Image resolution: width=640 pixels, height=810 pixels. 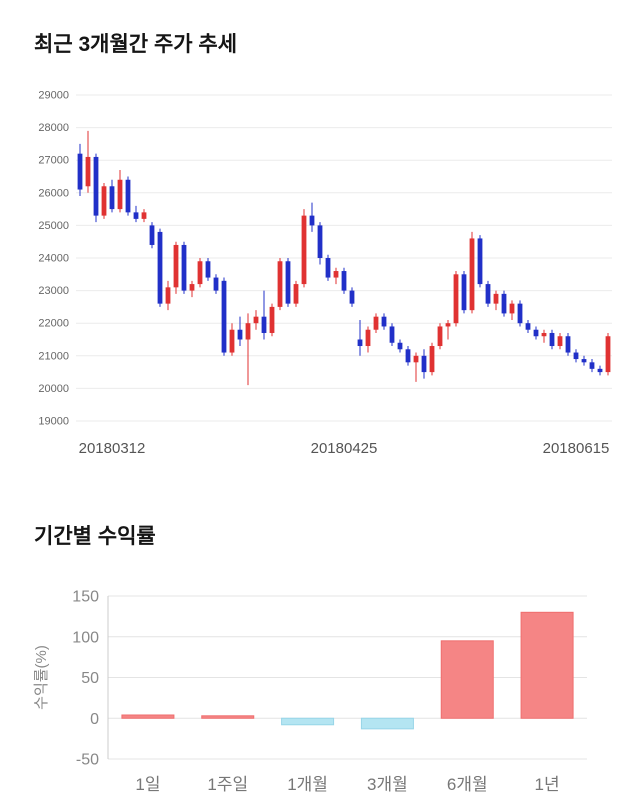 What do you see at coordinates (344, 448) in the screenshot?
I see `price-x-tick-label: 20180425` at bounding box center [344, 448].